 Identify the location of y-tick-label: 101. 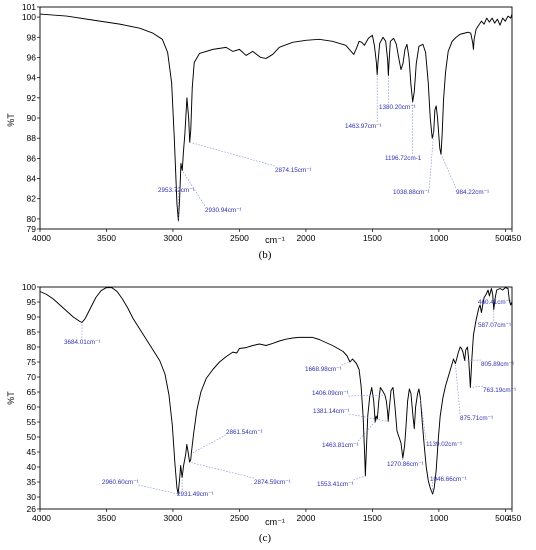
(29, 7).